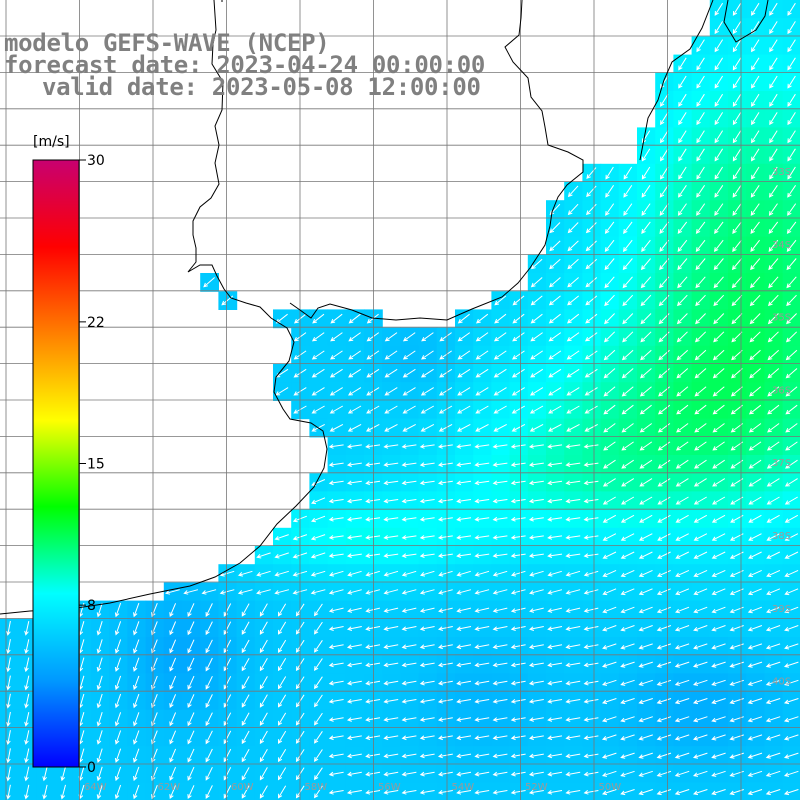 This screenshot has width=800, height=800. What do you see at coordinates (96, 161) in the screenshot?
I see `colorbar-tick-label: 30` at bounding box center [96, 161].